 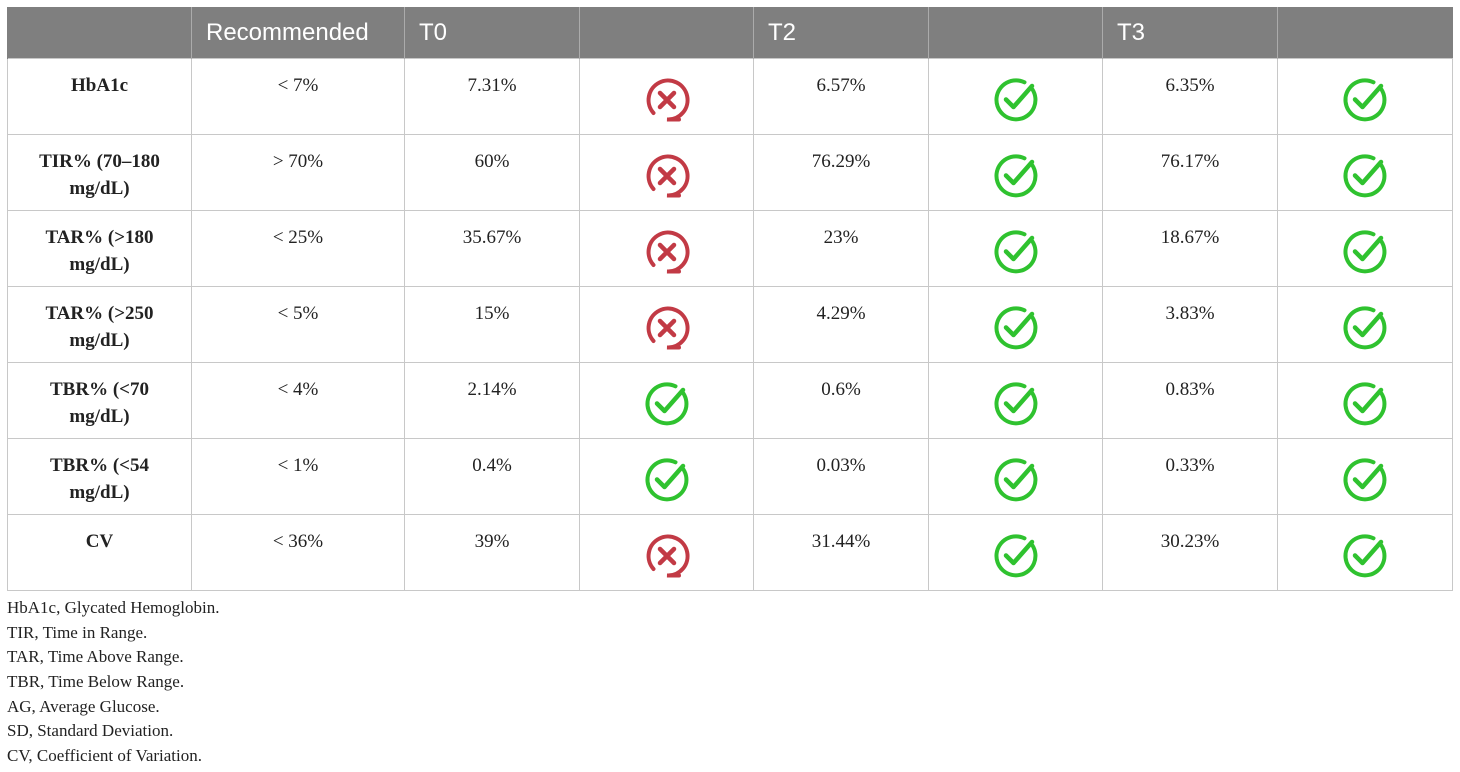 I want to click on t3-value-text: 3.83%, so click(x=1190, y=313).